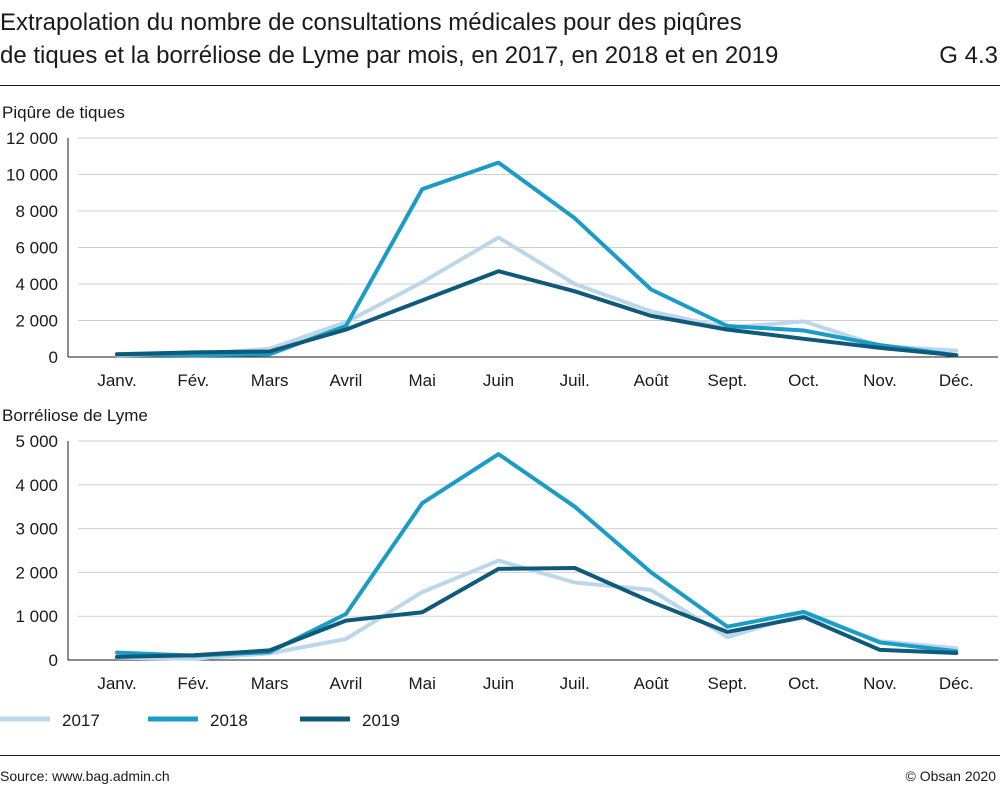  I want to click on source-note: Source: www.bag.admin.ch, so click(85, 776).